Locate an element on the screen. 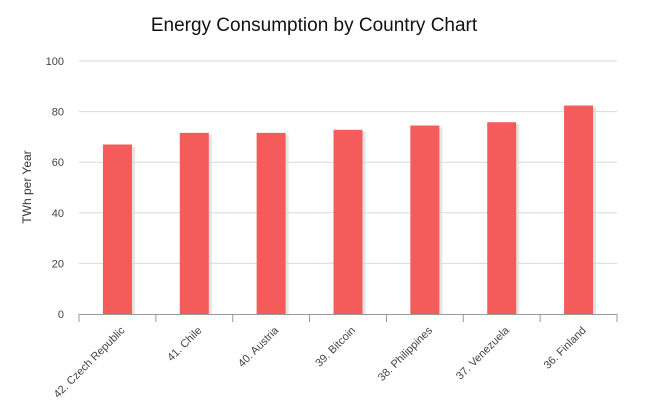  x-tick-label: 37. Venezuela is located at coordinates (483, 353).